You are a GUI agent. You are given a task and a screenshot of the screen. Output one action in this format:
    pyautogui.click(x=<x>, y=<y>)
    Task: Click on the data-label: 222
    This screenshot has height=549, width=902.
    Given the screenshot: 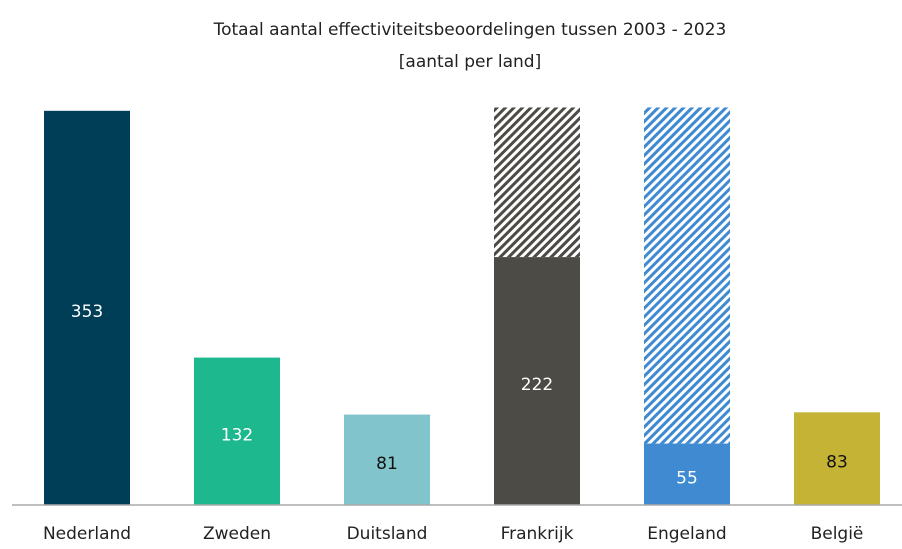 What is the action you would take?
    pyautogui.click(x=537, y=385)
    